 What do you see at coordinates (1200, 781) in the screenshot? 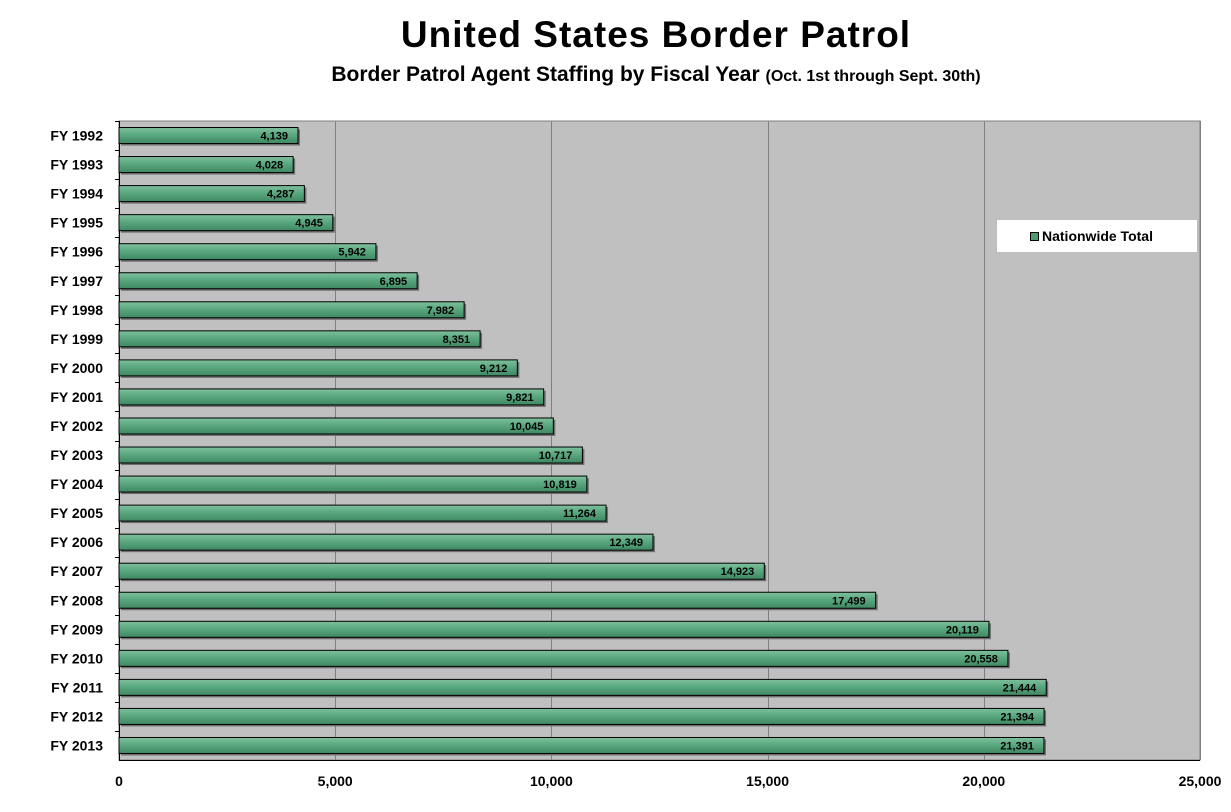
I see `x-tick-label: 25,000` at bounding box center [1200, 781].